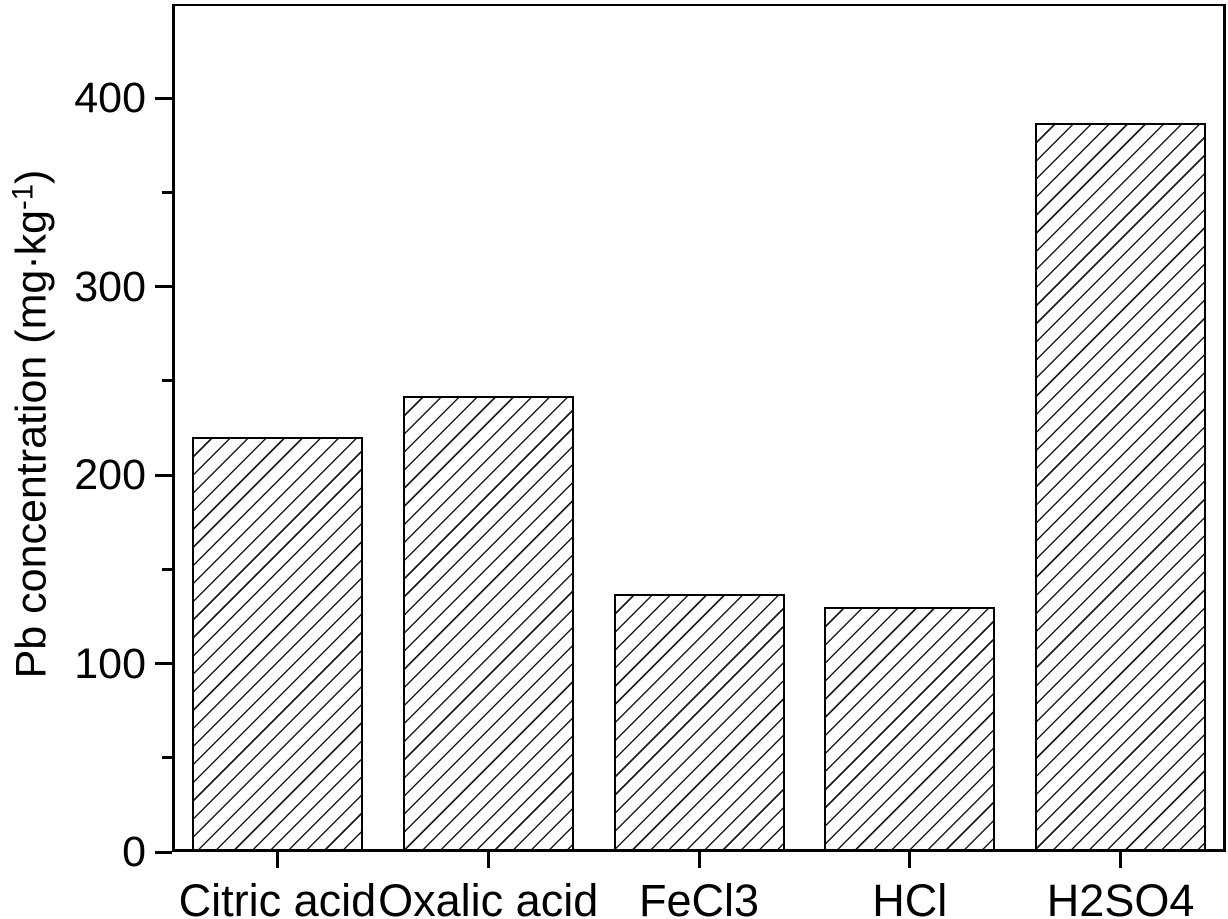 Image resolution: width=1228 pixels, height=919 pixels. What do you see at coordinates (488, 897) in the screenshot?
I see `x-axis-label-oxalic-acid: Oxalic acid` at bounding box center [488, 897].